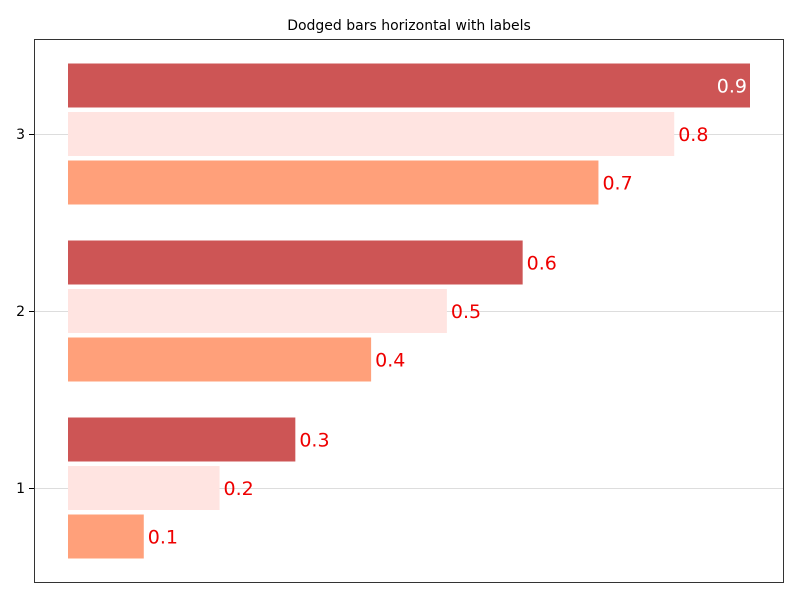  I want to click on chart-title: Dodged bars horizontal with labels, so click(409, 26).